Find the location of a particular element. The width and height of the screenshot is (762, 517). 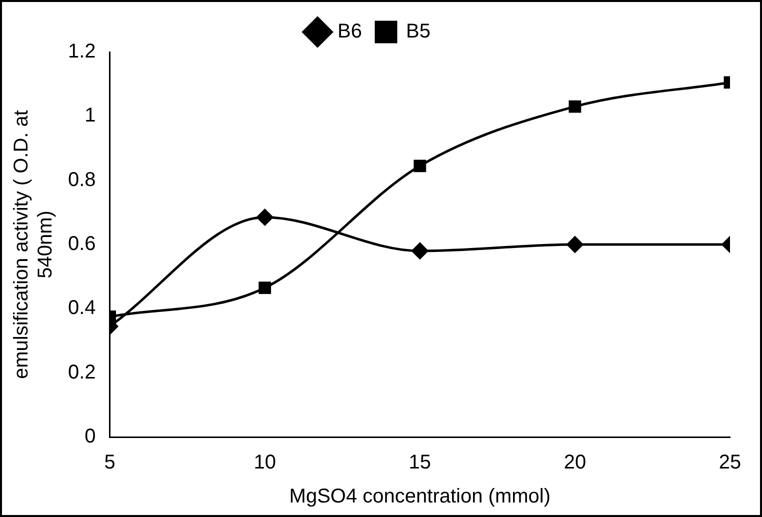

legend-label: B6 is located at coordinates (350, 31).